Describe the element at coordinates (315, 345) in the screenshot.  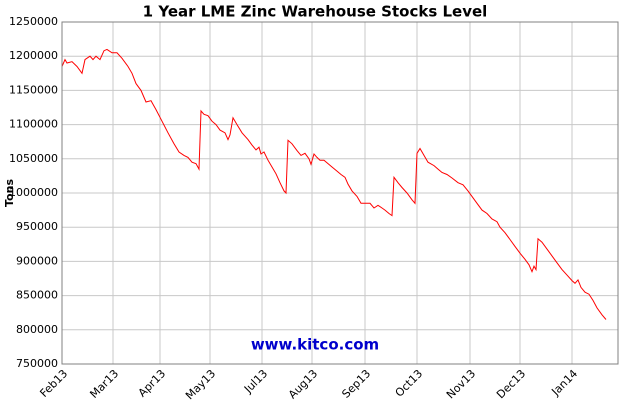
I see `watermark: www.kitco.com` at that location.